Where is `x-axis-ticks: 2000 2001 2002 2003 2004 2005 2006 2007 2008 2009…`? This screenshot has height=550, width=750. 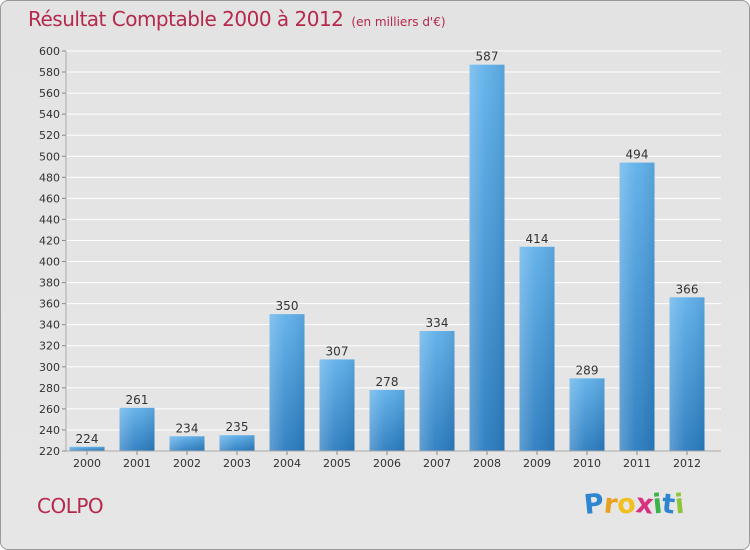
x-axis-ticks: 2000 2001 2002 2003 2004 2005 2006 2007 2008 2009… is located at coordinates (393, 460).